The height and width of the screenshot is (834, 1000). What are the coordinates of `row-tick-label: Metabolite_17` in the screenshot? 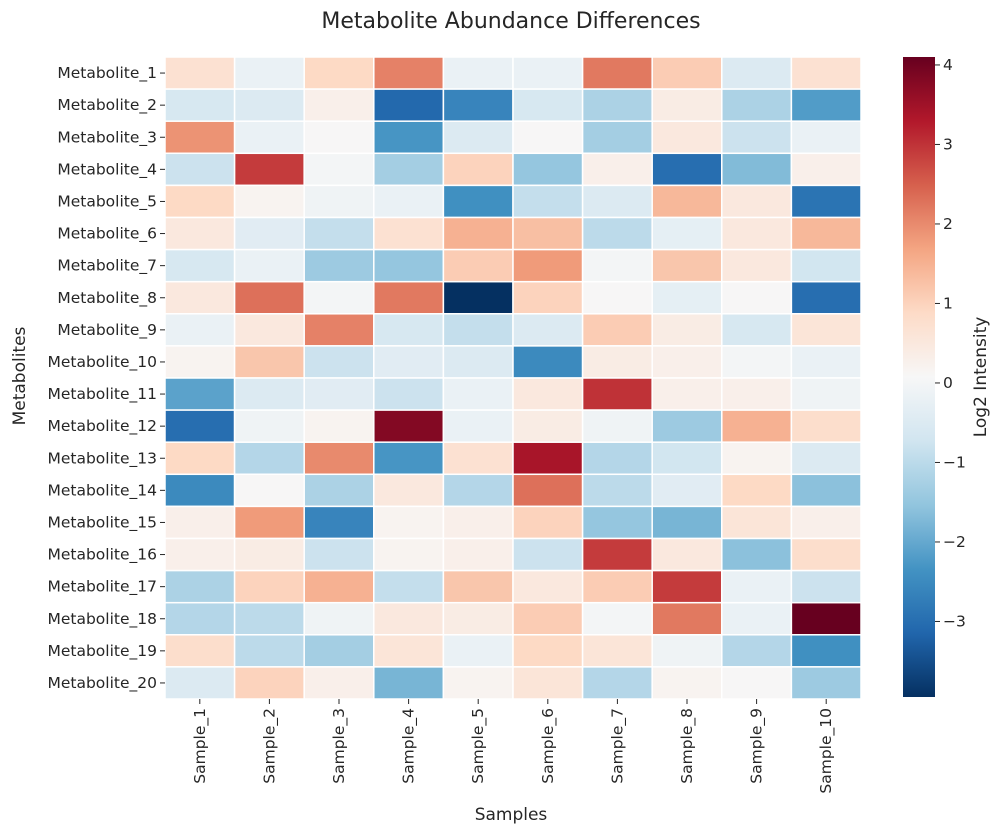 It's located at (102, 587).